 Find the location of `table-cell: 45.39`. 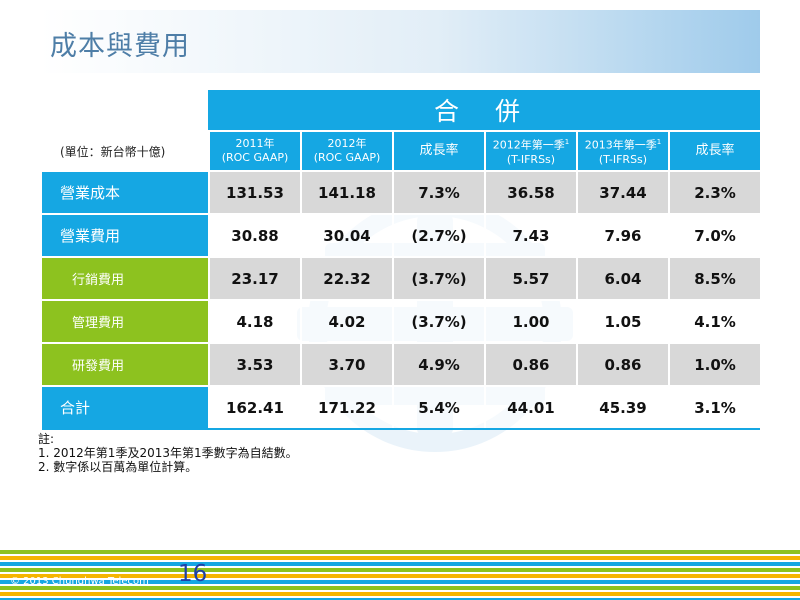

table-cell: 45.39 is located at coordinates (622, 407).